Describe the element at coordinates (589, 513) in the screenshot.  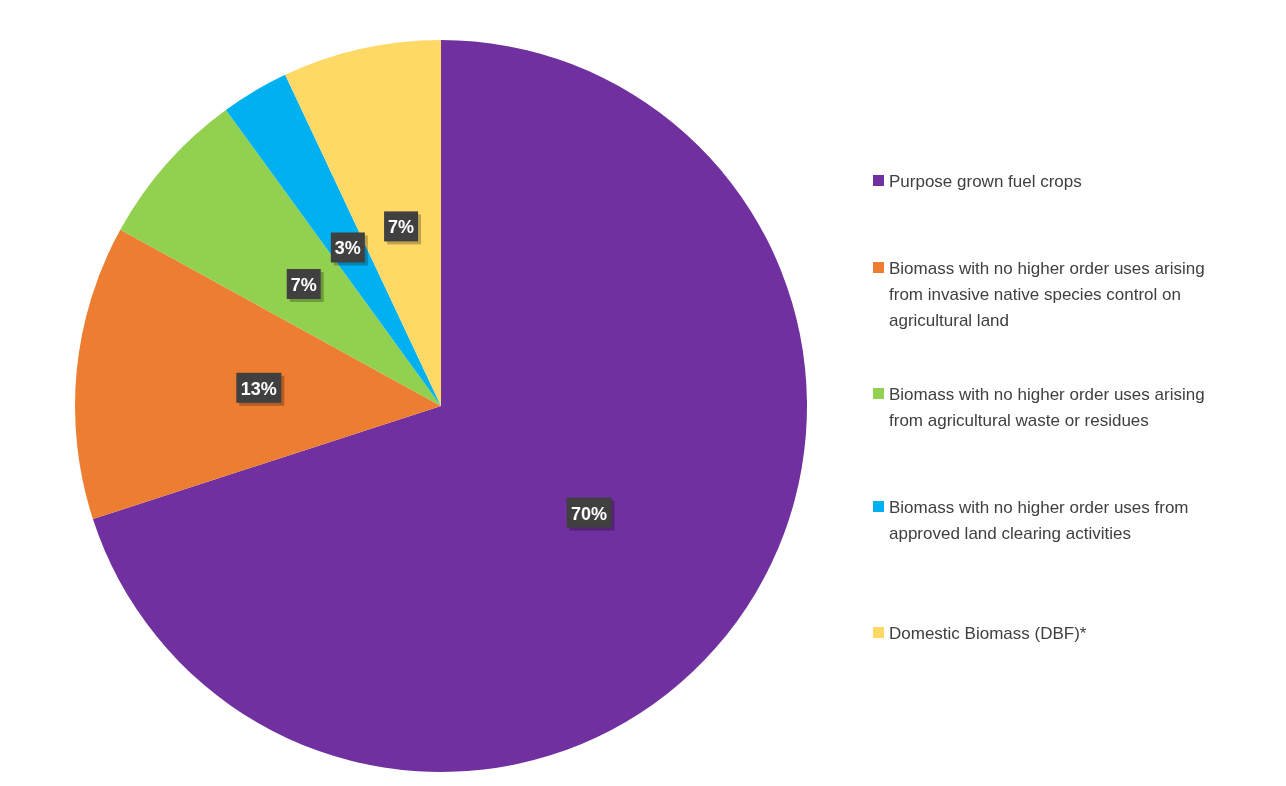
I see `data-label: 70%` at that location.